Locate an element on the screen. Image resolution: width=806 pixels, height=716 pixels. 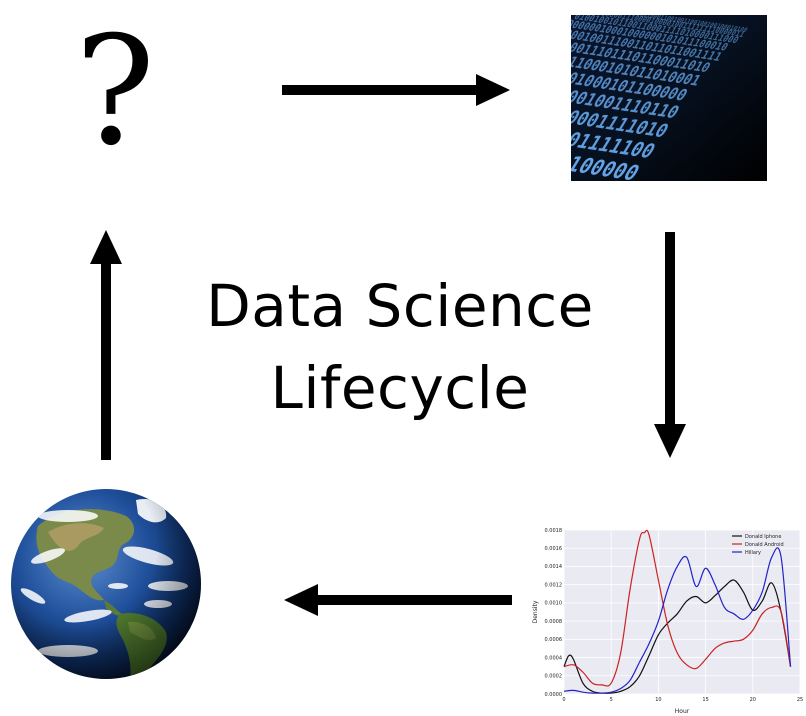
grid-lines is located at coordinates (682, 612).